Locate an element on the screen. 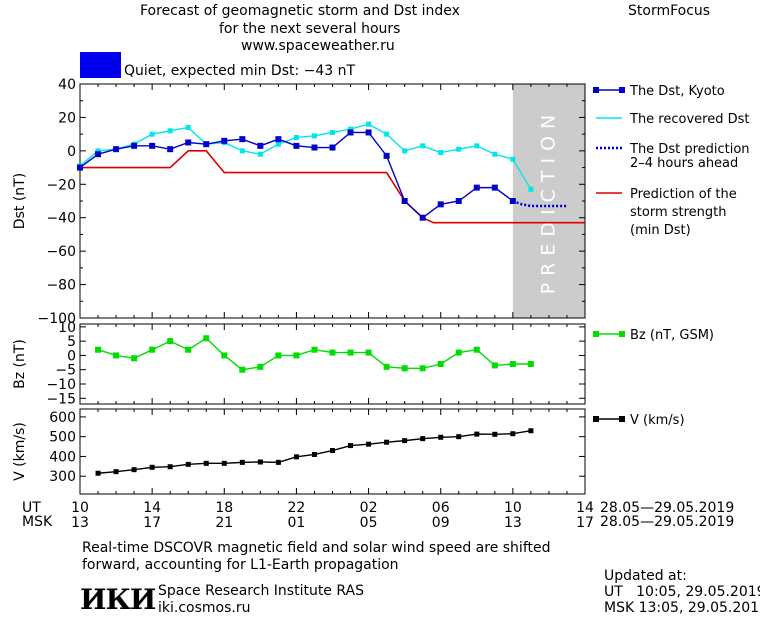 Image resolution: width=760 pixels, height=620 pixels. y-tick-label-dst: −20 is located at coordinates (61, 185).